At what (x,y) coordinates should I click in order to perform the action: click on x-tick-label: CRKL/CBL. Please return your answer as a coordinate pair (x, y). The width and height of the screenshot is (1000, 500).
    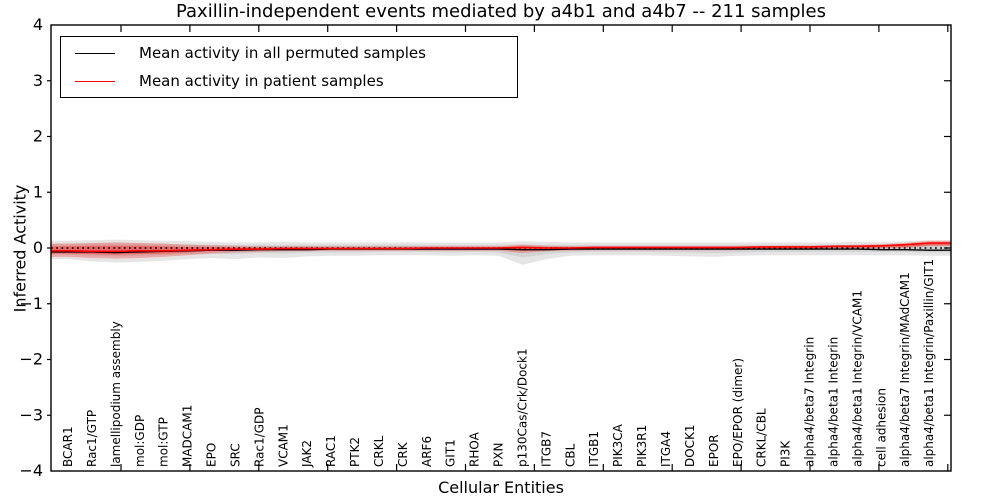
    Looking at the image, I should click on (762, 437).